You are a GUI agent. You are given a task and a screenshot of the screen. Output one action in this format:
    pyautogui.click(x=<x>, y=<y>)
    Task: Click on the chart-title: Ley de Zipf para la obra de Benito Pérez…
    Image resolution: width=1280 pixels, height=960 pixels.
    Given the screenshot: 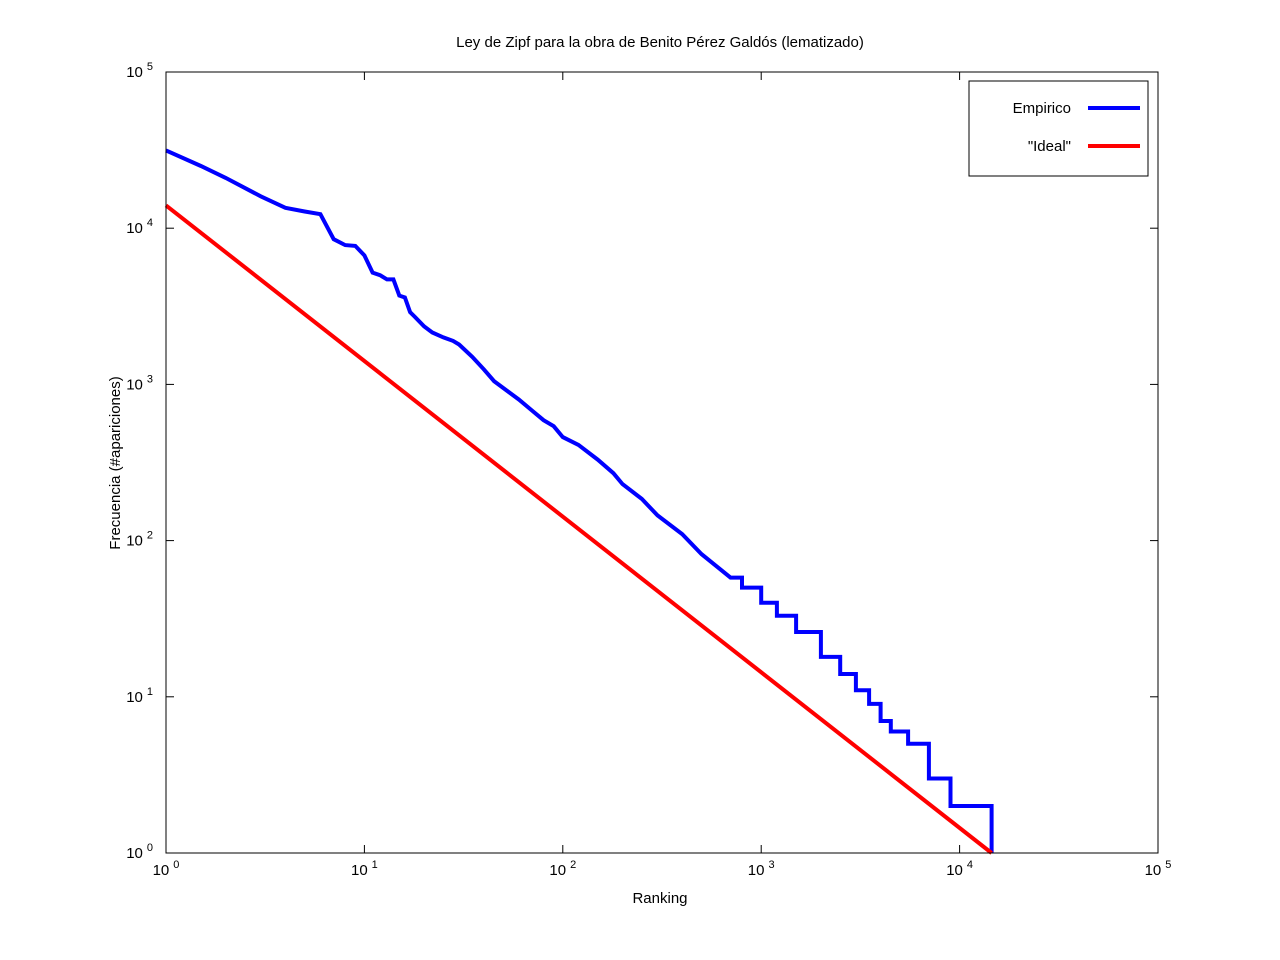 What is the action you would take?
    pyautogui.click(x=660, y=42)
    